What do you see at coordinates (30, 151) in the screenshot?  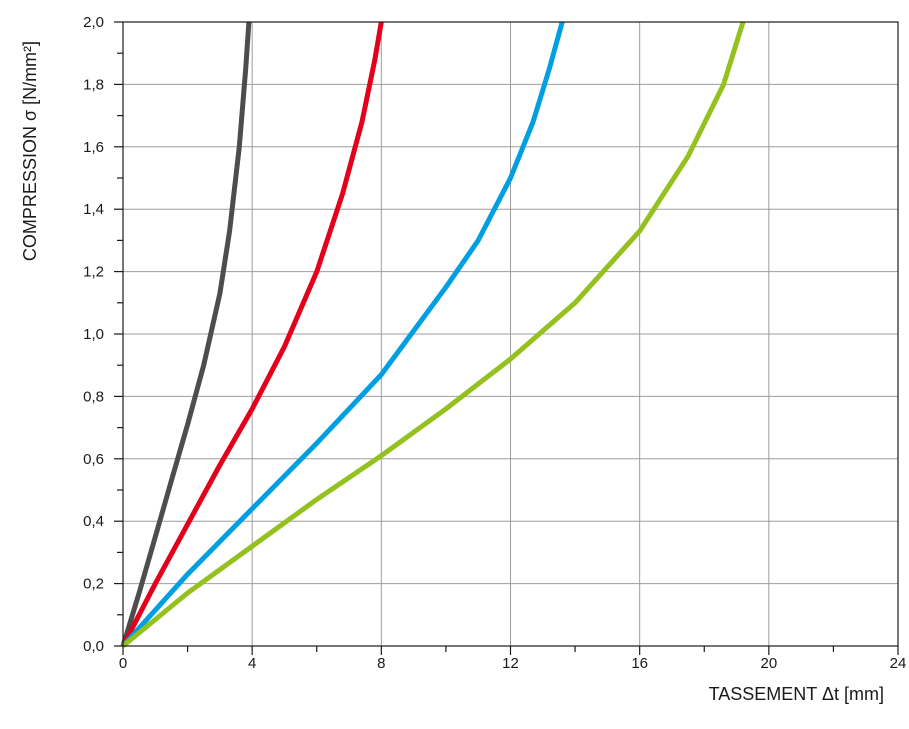 I see `y-axis-title: COMPRESSION σ [N/mm²]` at bounding box center [30, 151].